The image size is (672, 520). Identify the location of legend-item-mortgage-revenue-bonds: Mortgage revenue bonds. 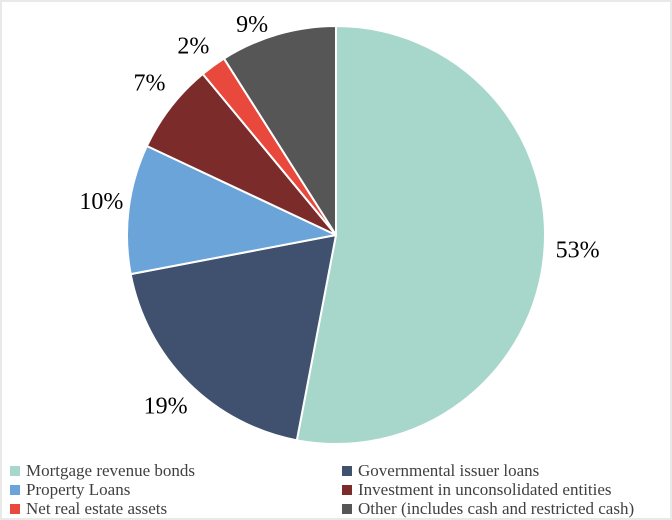
(176, 470).